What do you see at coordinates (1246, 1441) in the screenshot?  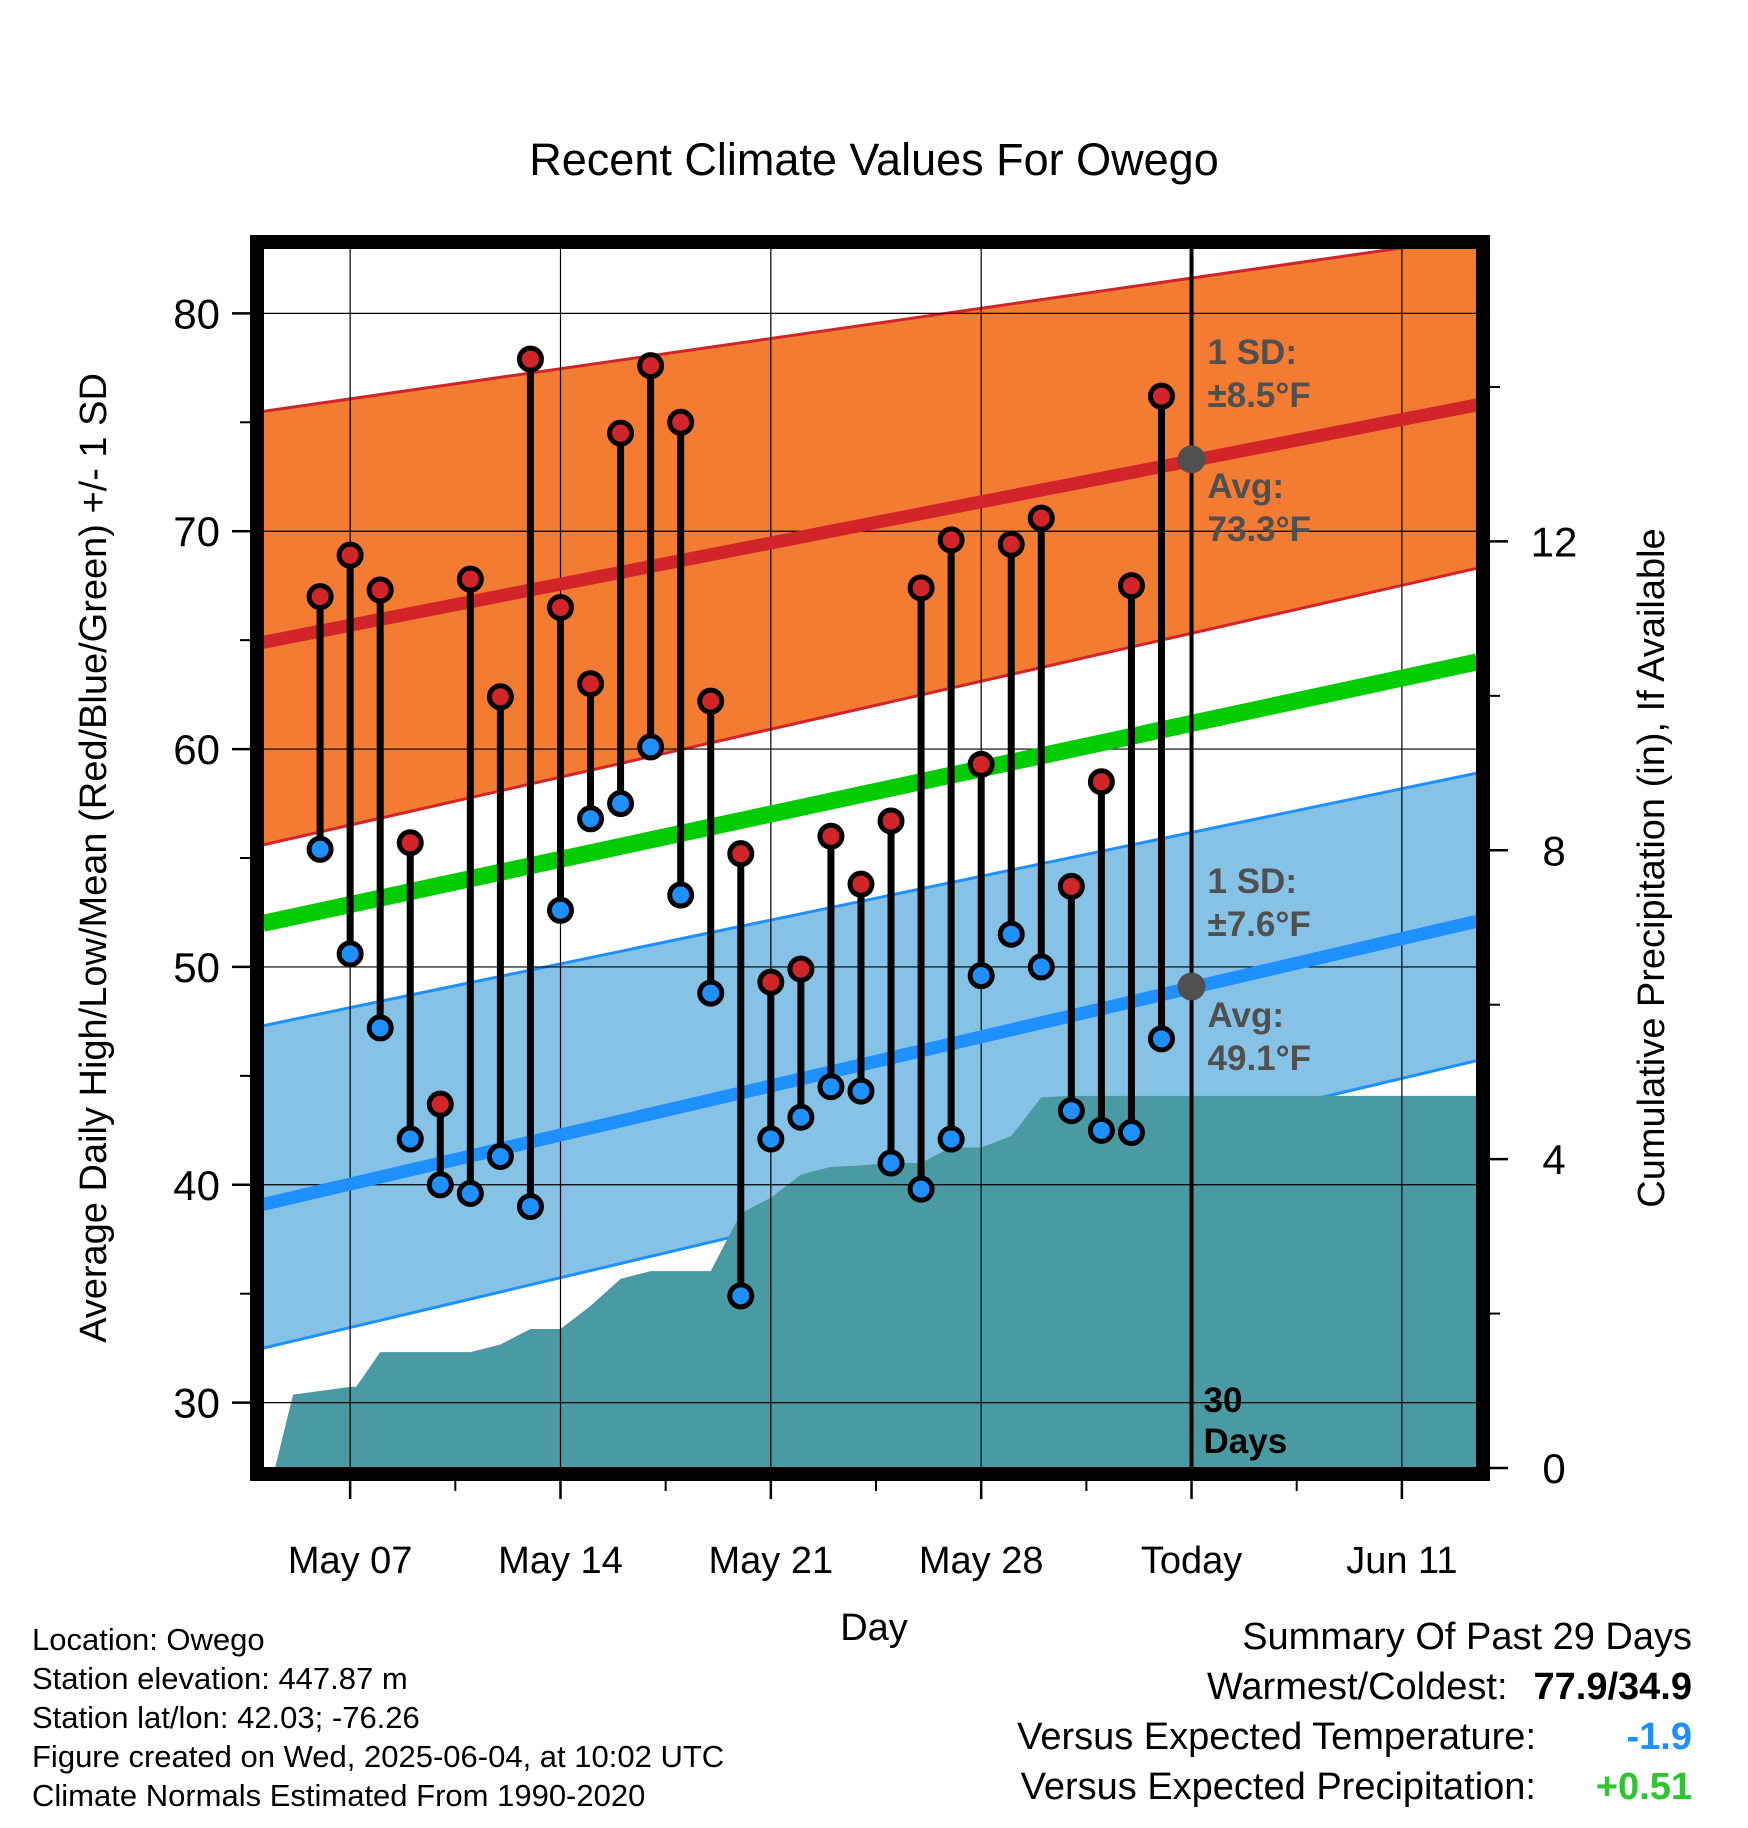 I see `today-label-days: Days` at bounding box center [1246, 1441].